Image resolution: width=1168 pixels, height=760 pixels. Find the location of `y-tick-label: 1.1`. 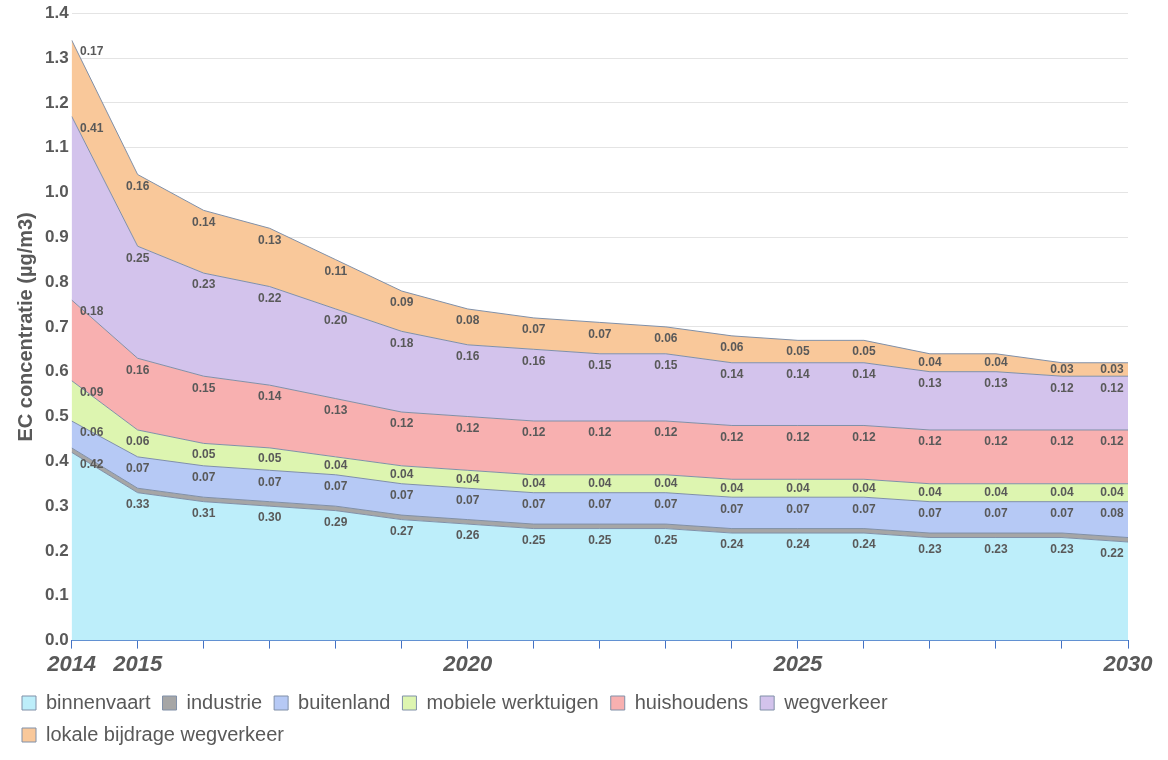

y-tick-label: 1.1 is located at coordinates (56, 147).